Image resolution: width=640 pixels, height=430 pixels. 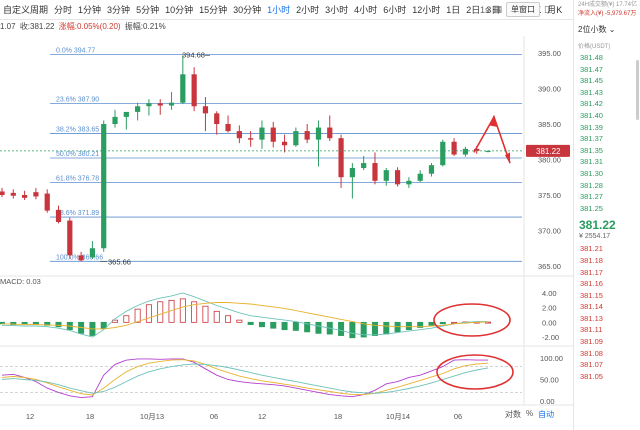 I want to click on period-tab: 3分钟, so click(x=119, y=10).